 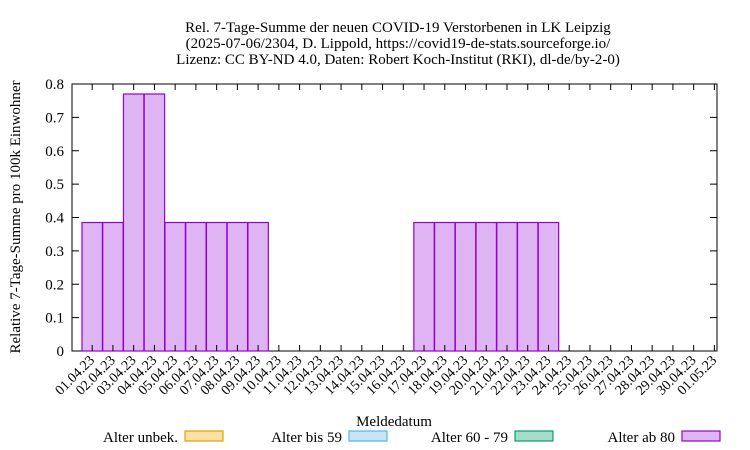 I want to click on x-axis-label: Meldedatum, so click(x=394, y=422).